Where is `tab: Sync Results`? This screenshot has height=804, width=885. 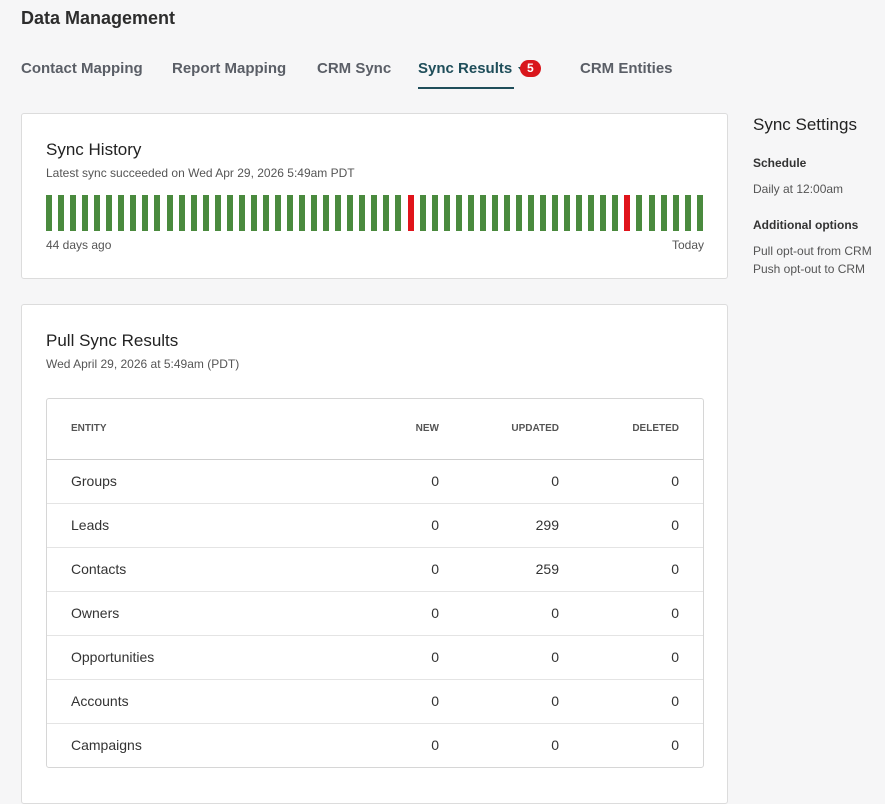 tab: Sync Results is located at coordinates (471, 69).